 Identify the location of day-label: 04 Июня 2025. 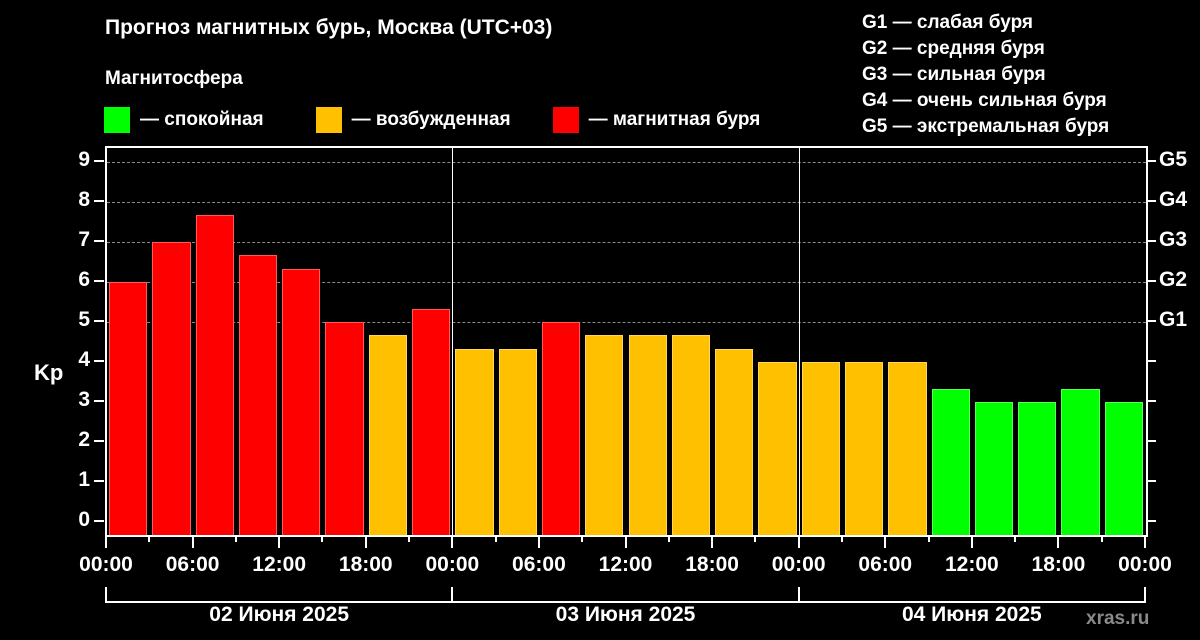
(971, 614).